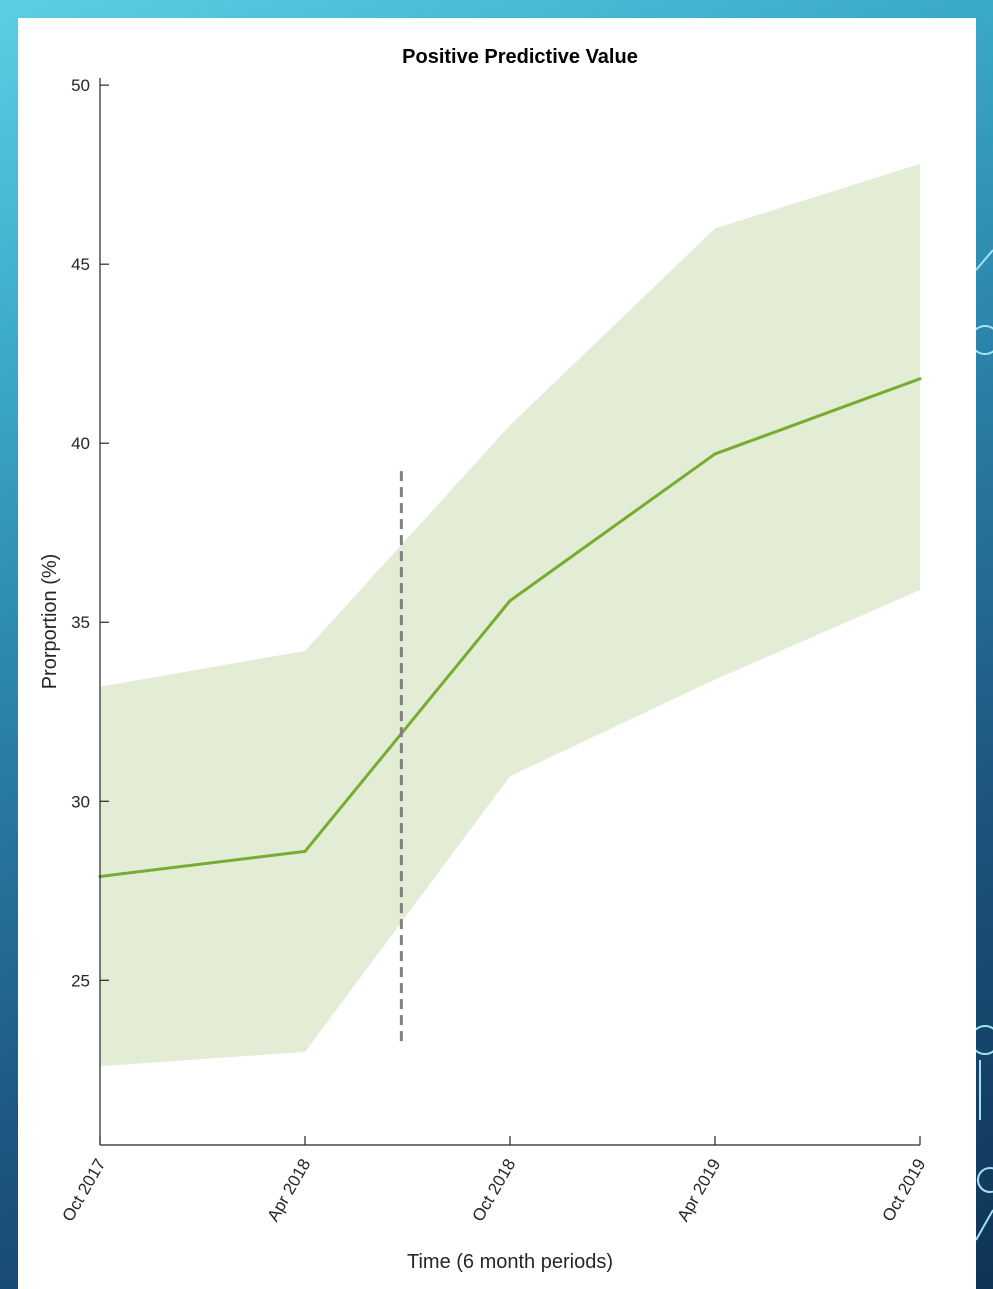 The height and width of the screenshot is (1289, 993). I want to click on y-tick-label: 25, so click(80, 980).